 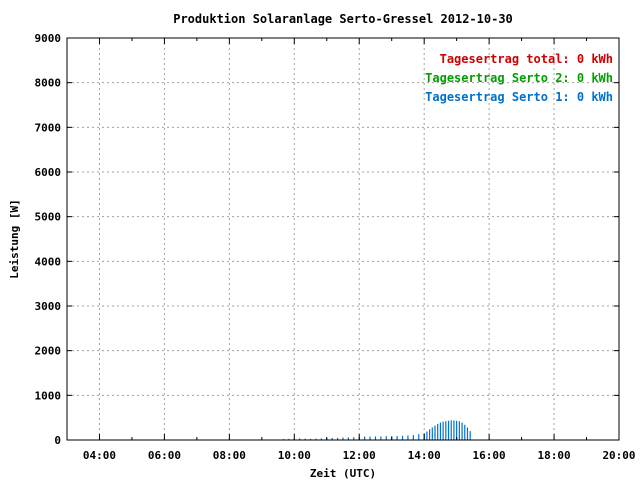 What do you see at coordinates (48, 38) in the screenshot?
I see `y-tick-label: 9000` at bounding box center [48, 38].